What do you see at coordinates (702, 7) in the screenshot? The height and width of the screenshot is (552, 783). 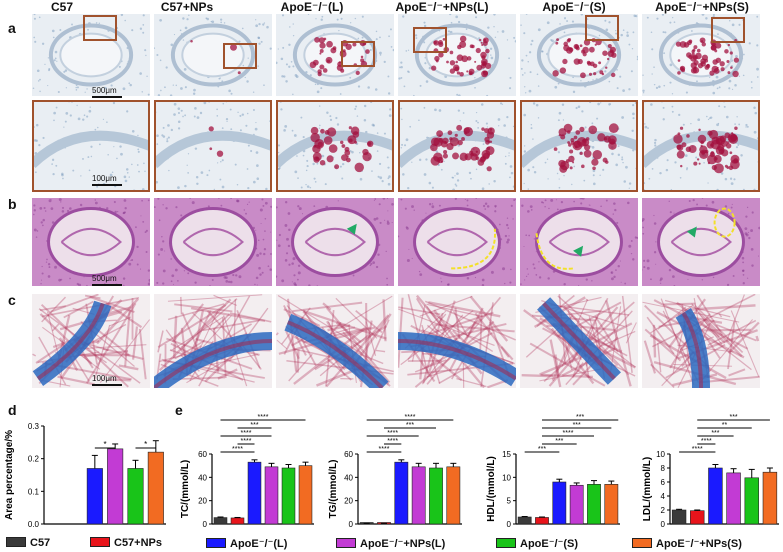 I see `col-header-5: ApoE⁻/⁻+NPs(S)` at bounding box center [702, 7].